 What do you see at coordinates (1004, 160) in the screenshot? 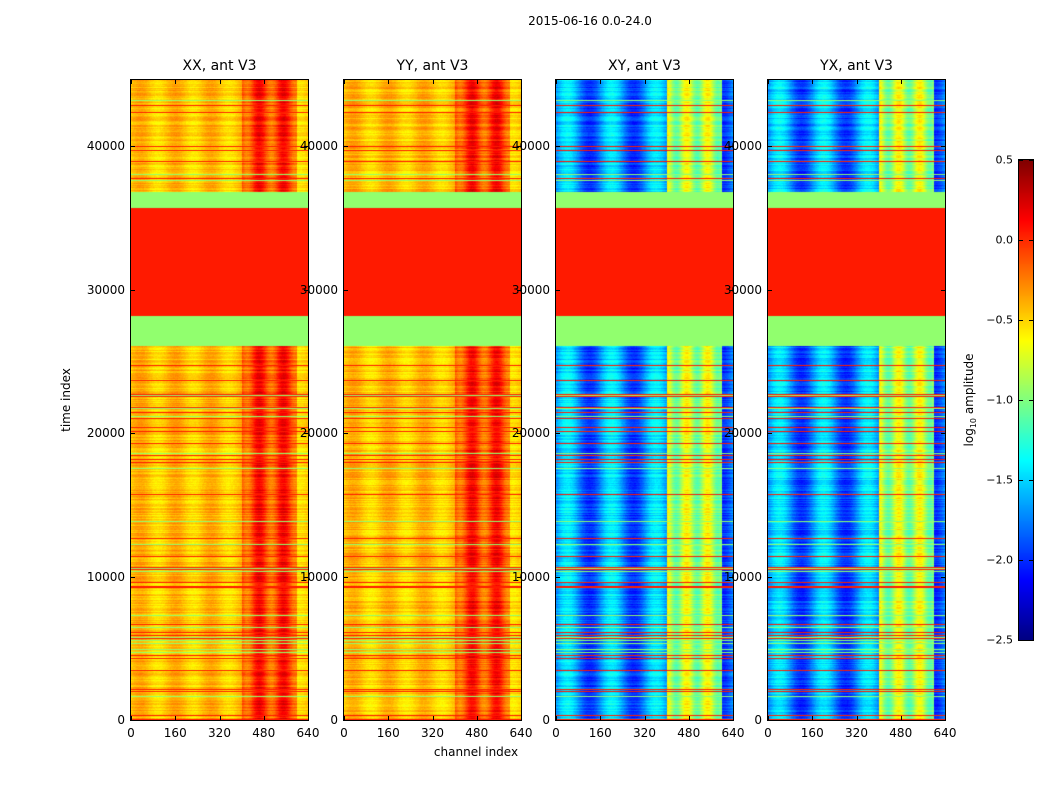
I see `colorbar-tick-label: 0.5` at bounding box center [1004, 160].